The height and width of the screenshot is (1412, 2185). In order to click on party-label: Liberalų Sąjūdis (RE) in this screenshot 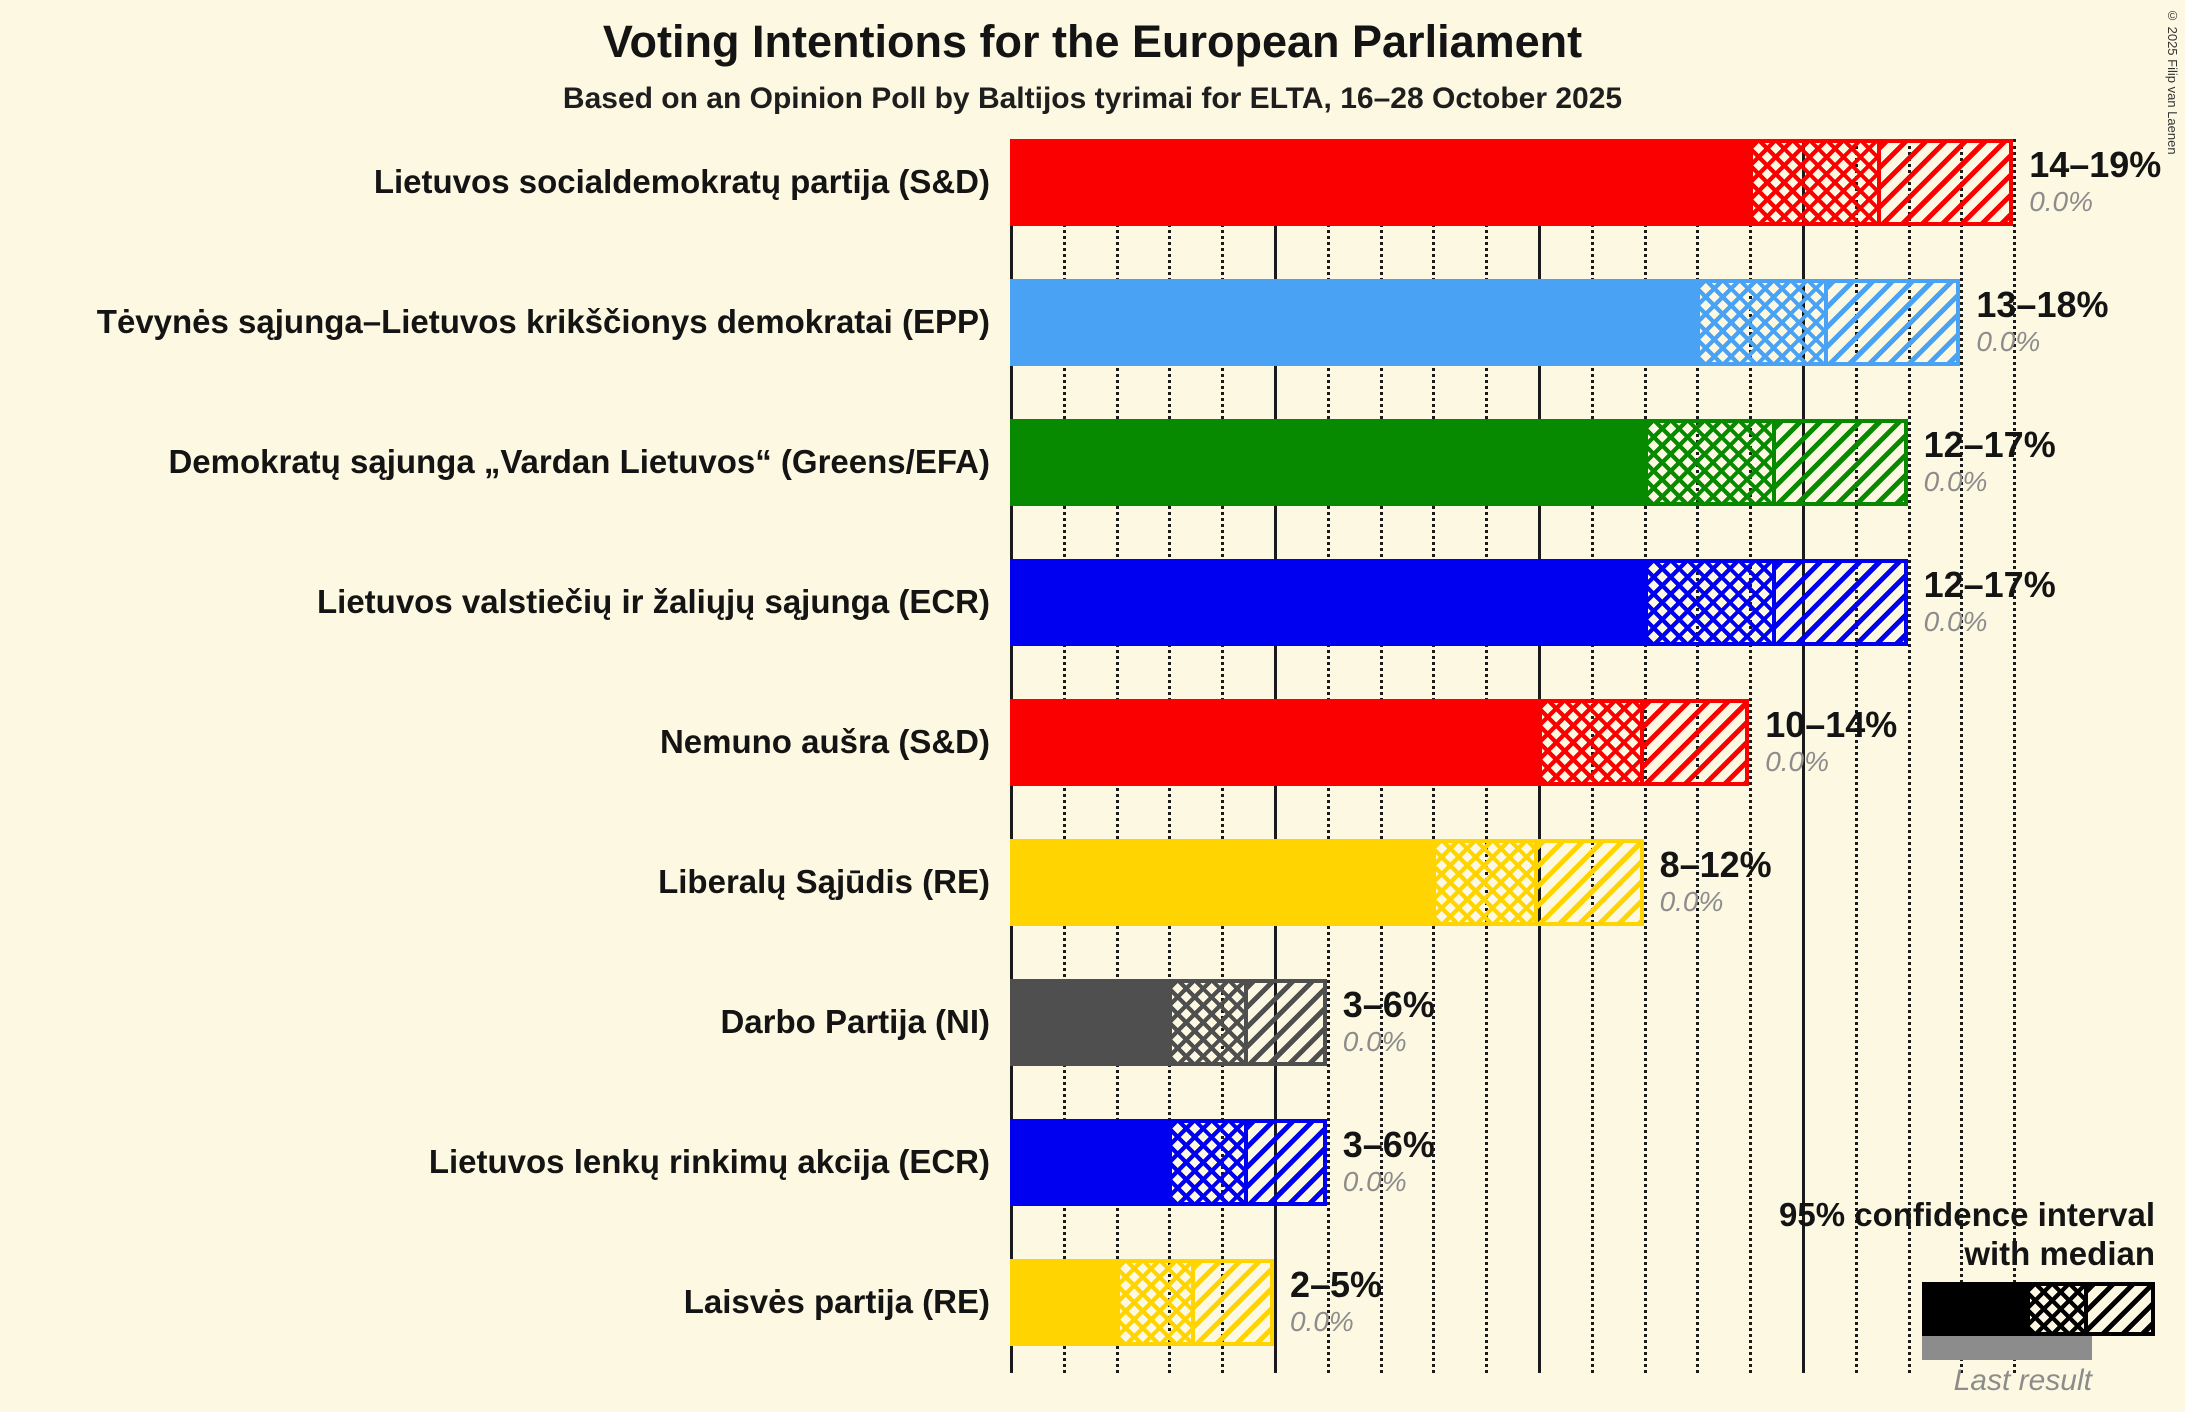, I will do `click(824, 881)`.